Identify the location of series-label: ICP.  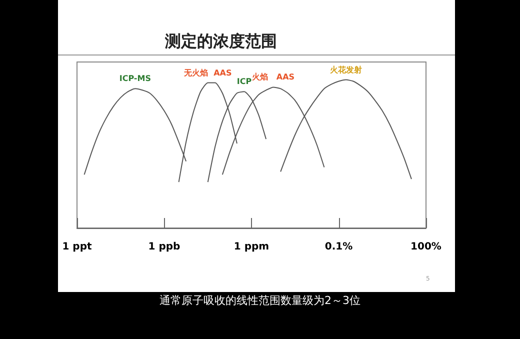
(244, 81).